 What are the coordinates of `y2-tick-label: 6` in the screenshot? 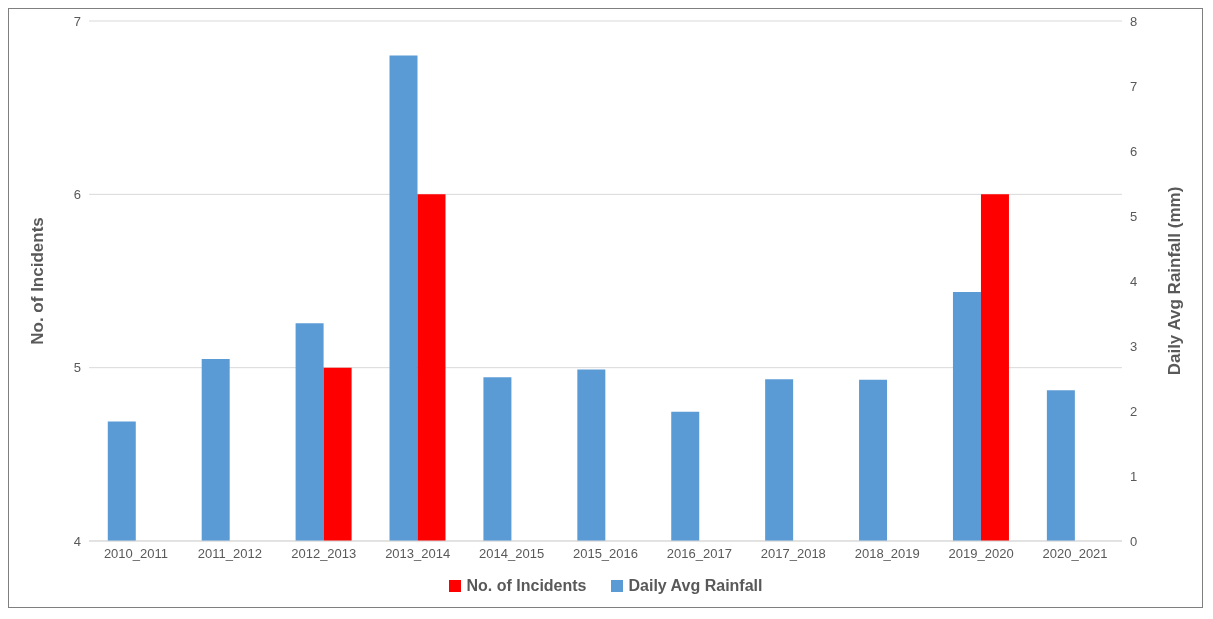 It's located at (1134, 151).